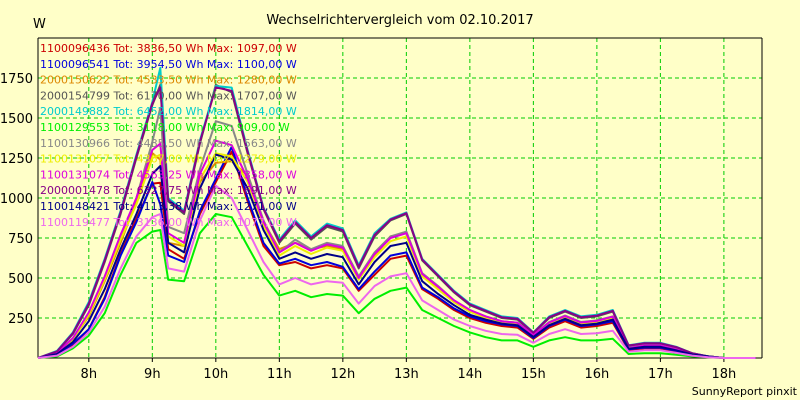 The height and width of the screenshot is (400, 800). What do you see at coordinates (406, 374) in the screenshot?
I see `x-tick-label: 13h` at bounding box center [406, 374].